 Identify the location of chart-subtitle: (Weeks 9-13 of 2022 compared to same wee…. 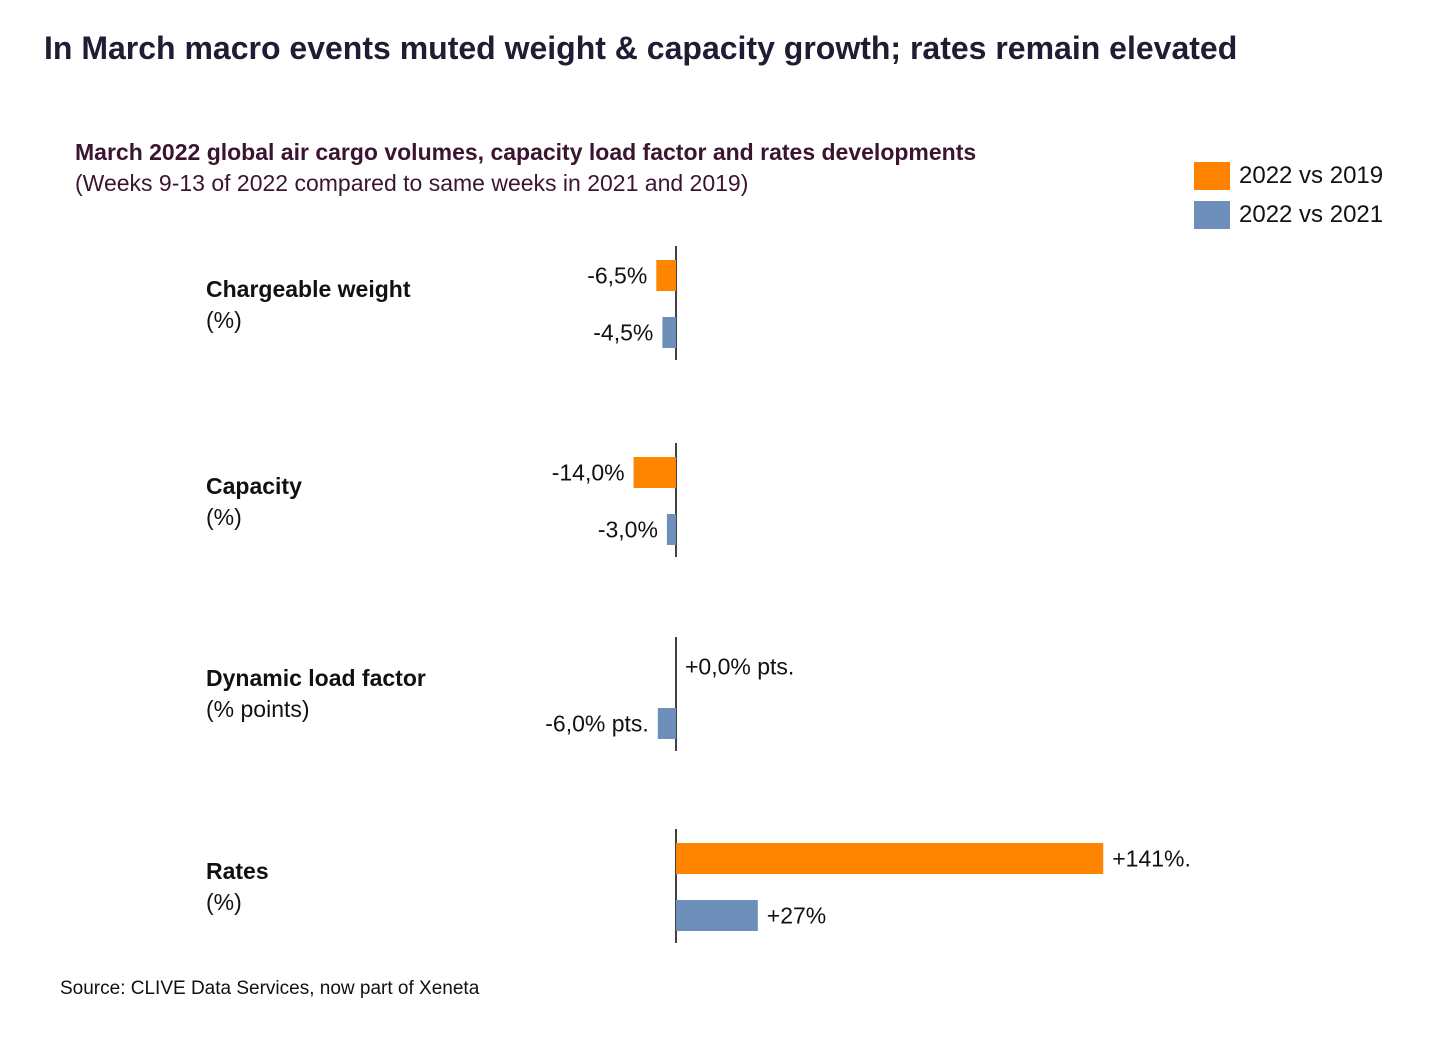
(412, 183).